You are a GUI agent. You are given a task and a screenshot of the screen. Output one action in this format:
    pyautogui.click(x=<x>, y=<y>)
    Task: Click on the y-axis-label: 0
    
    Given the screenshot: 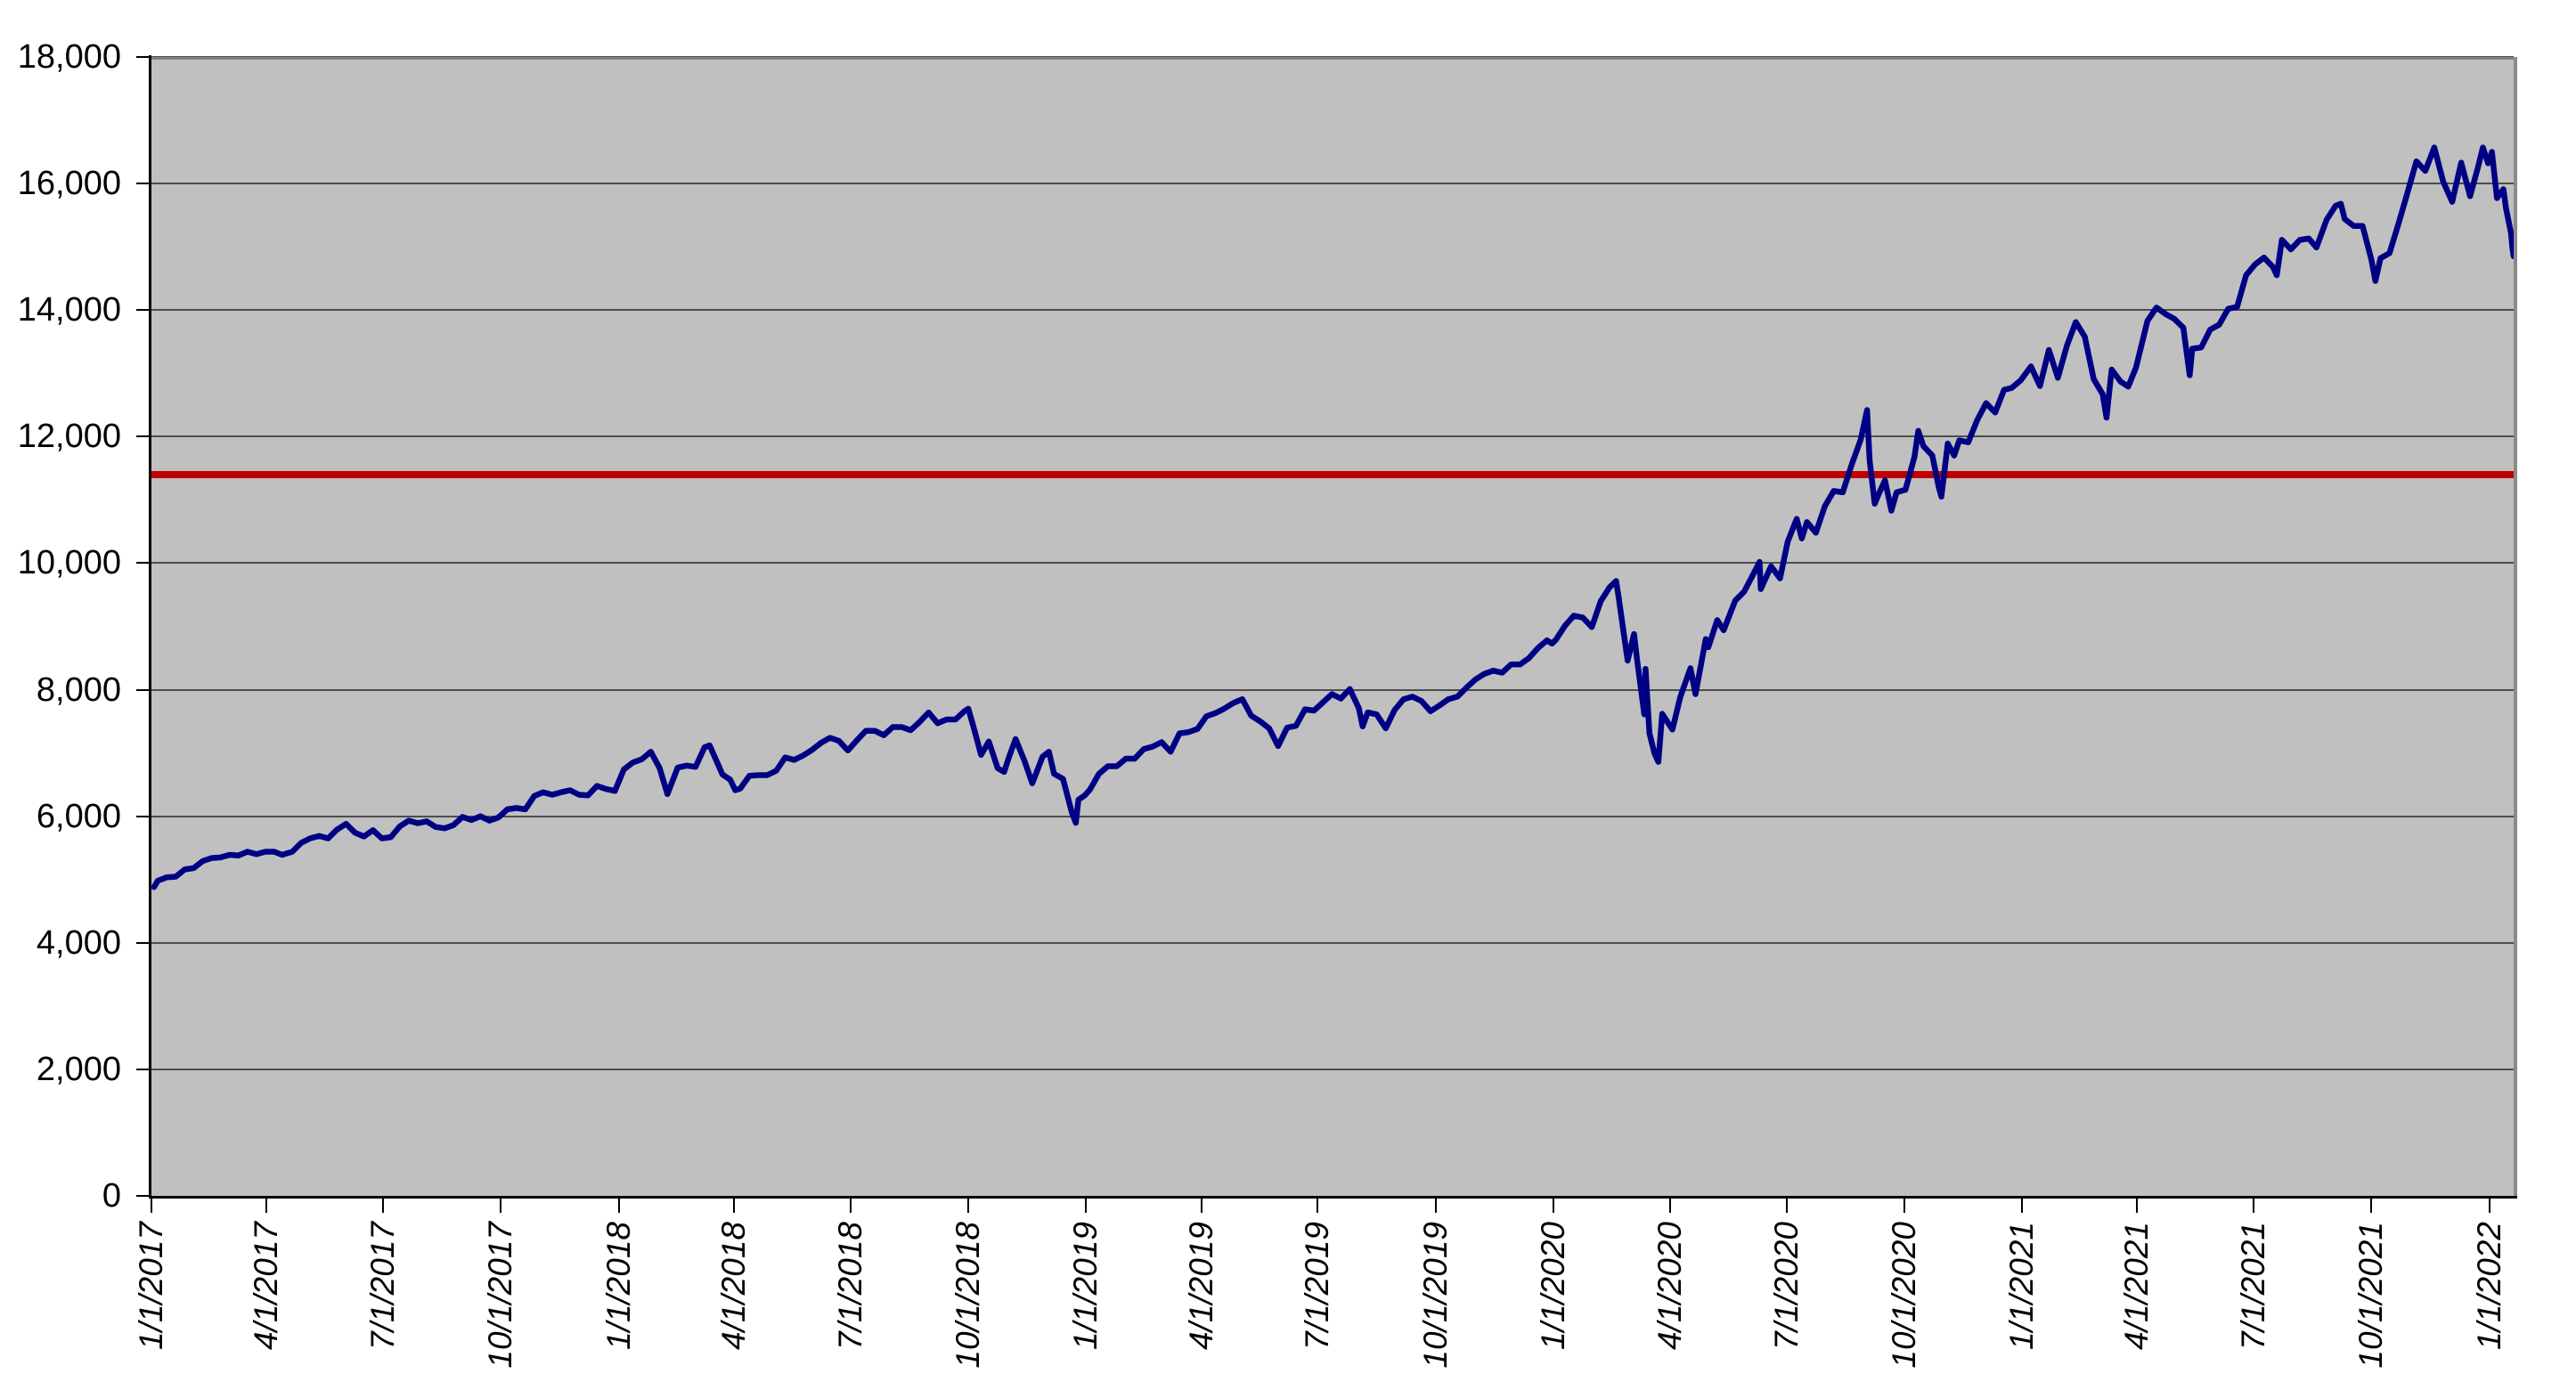 What is the action you would take?
    pyautogui.click(x=112, y=1196)
    